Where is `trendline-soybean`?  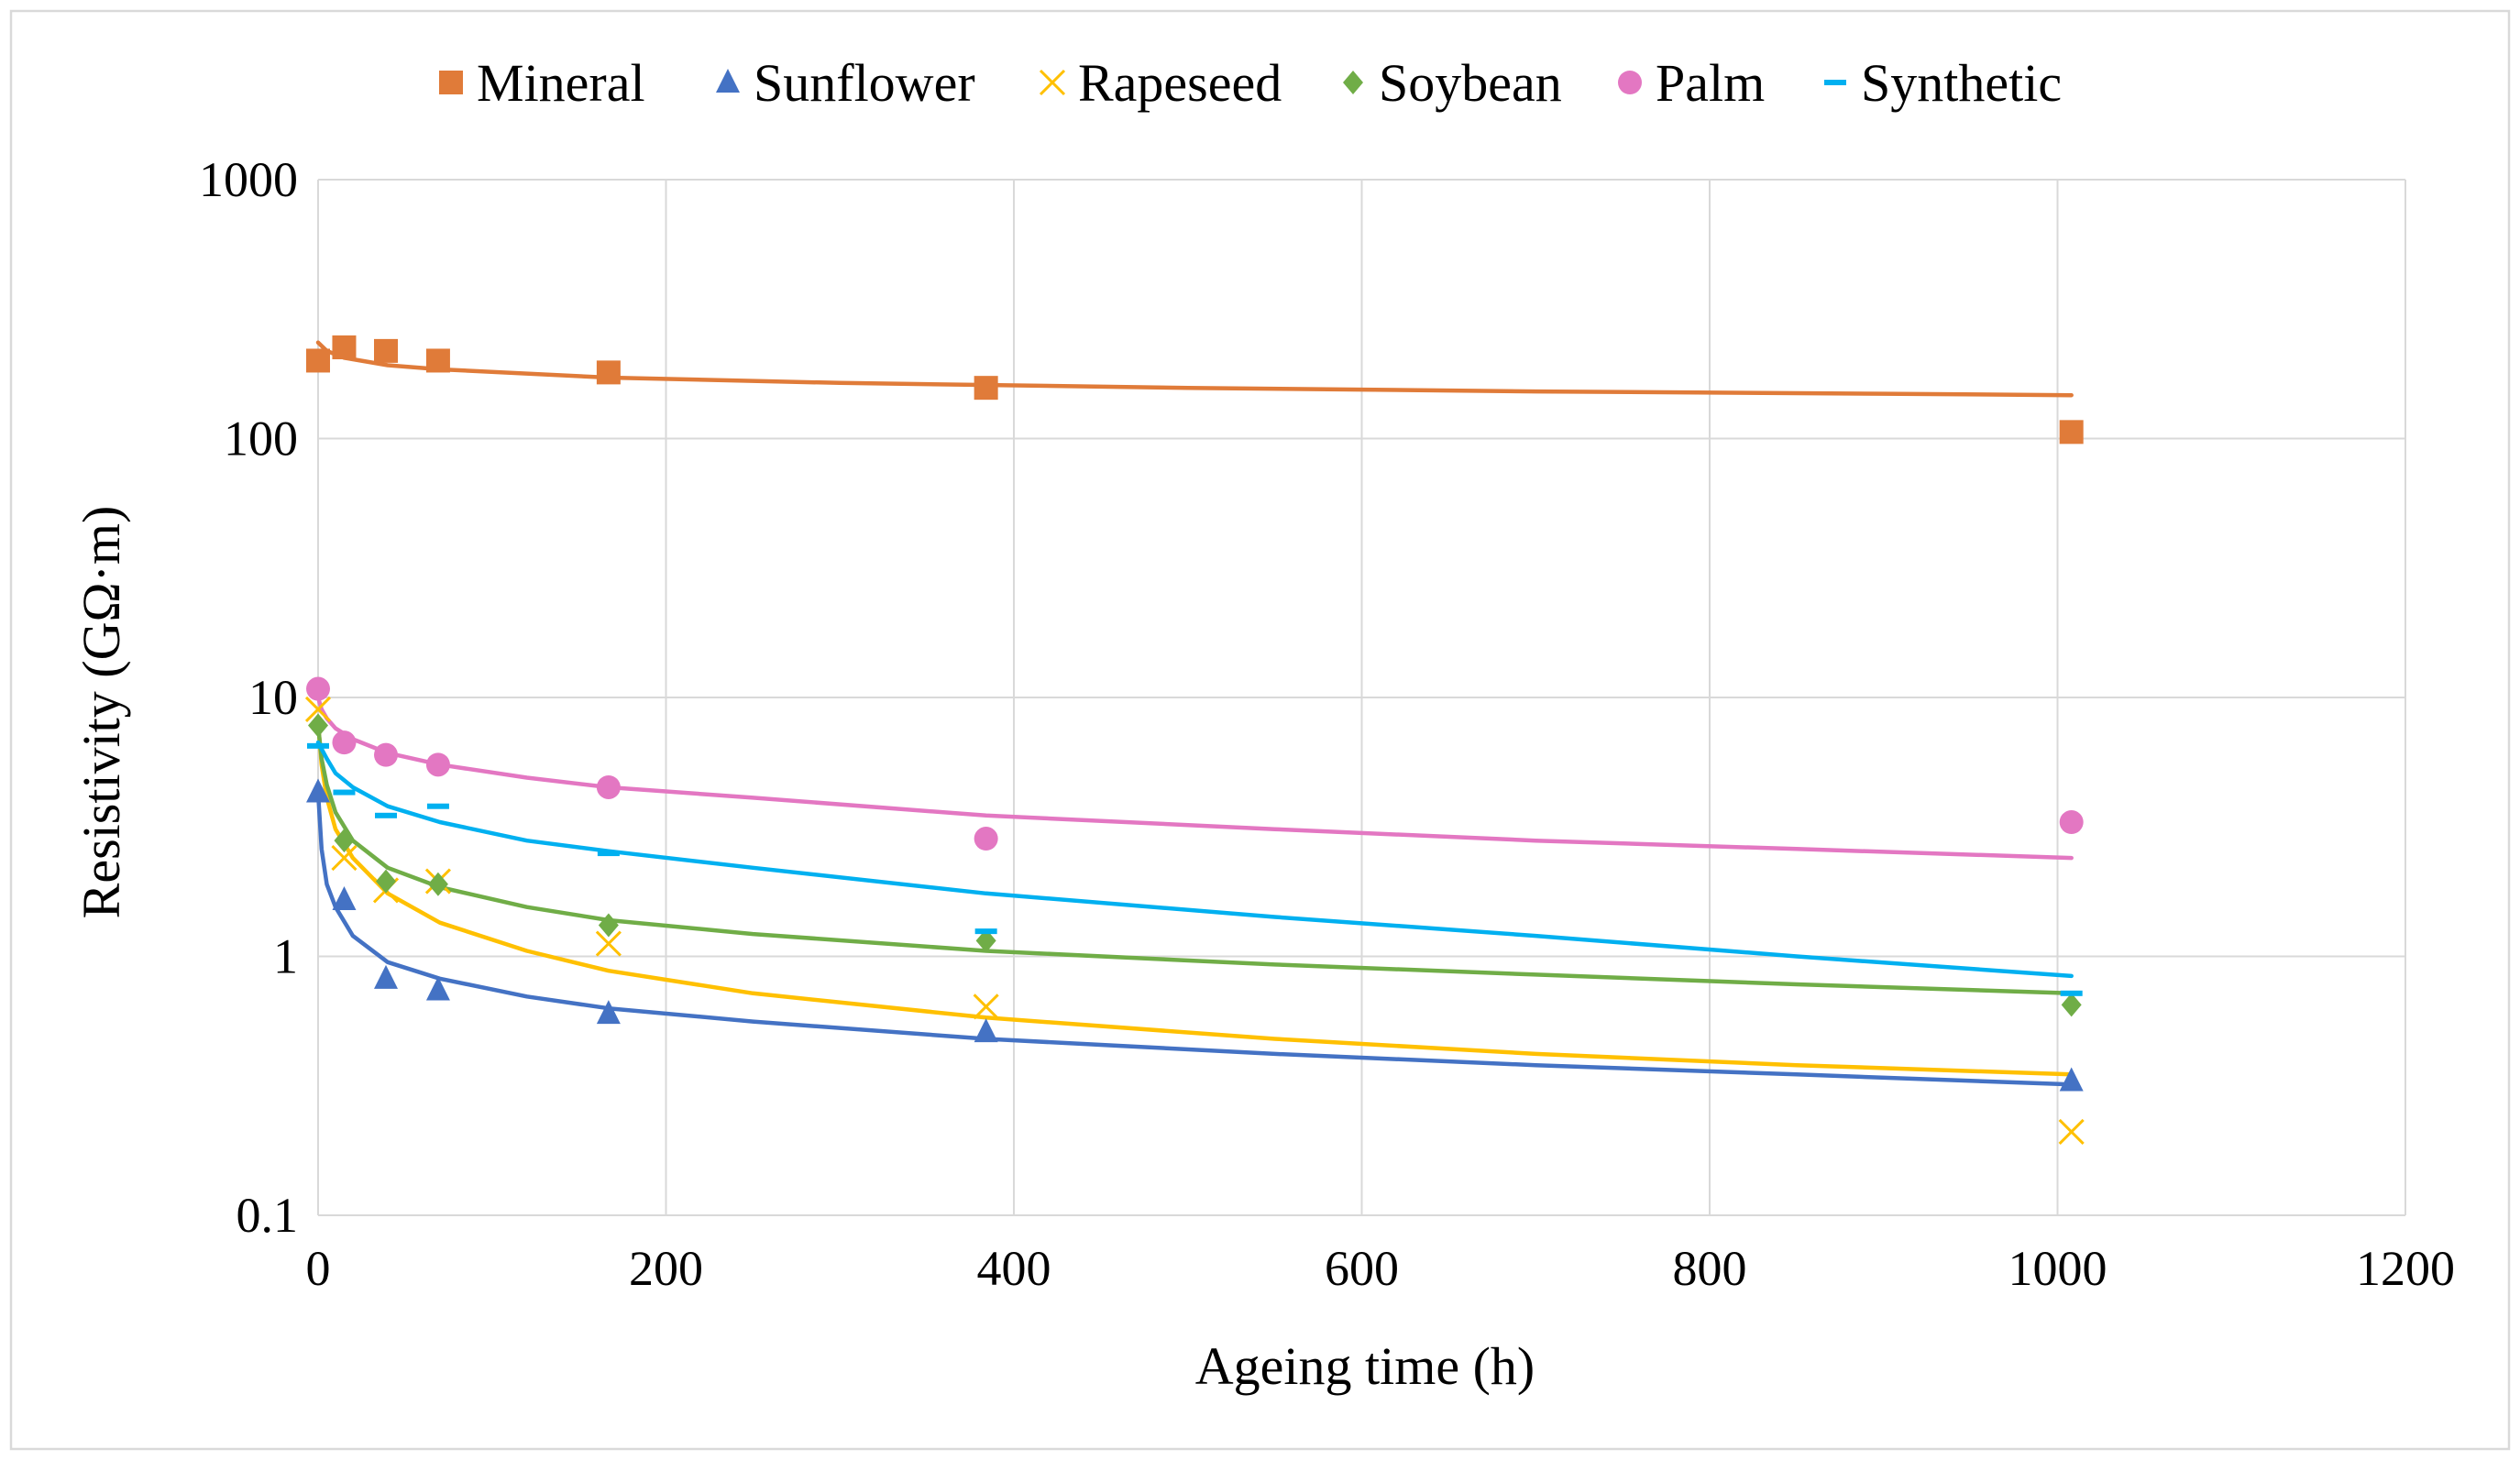
trendline-soybean is located at coordinates (1194, 859).